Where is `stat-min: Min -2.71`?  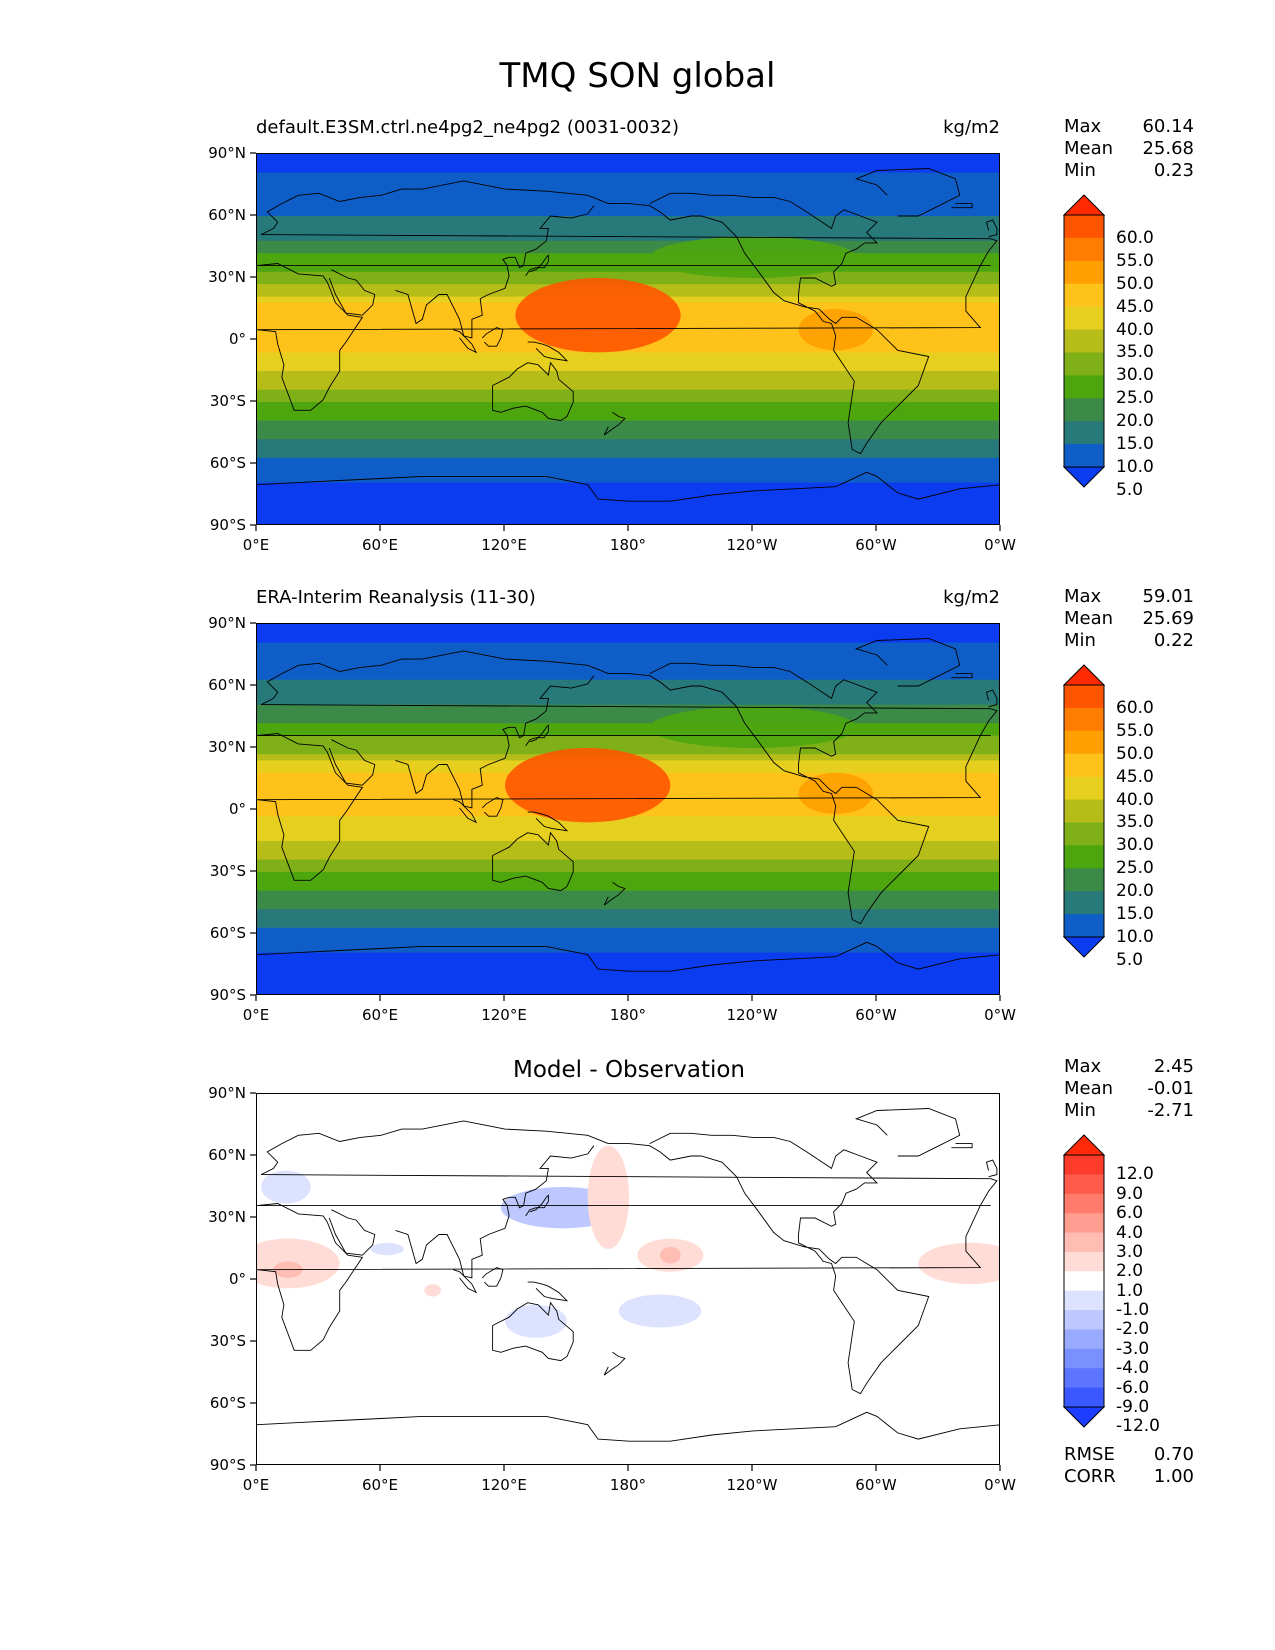 stat-min: Min -2.71 is located at coordinates (1129, 1111).